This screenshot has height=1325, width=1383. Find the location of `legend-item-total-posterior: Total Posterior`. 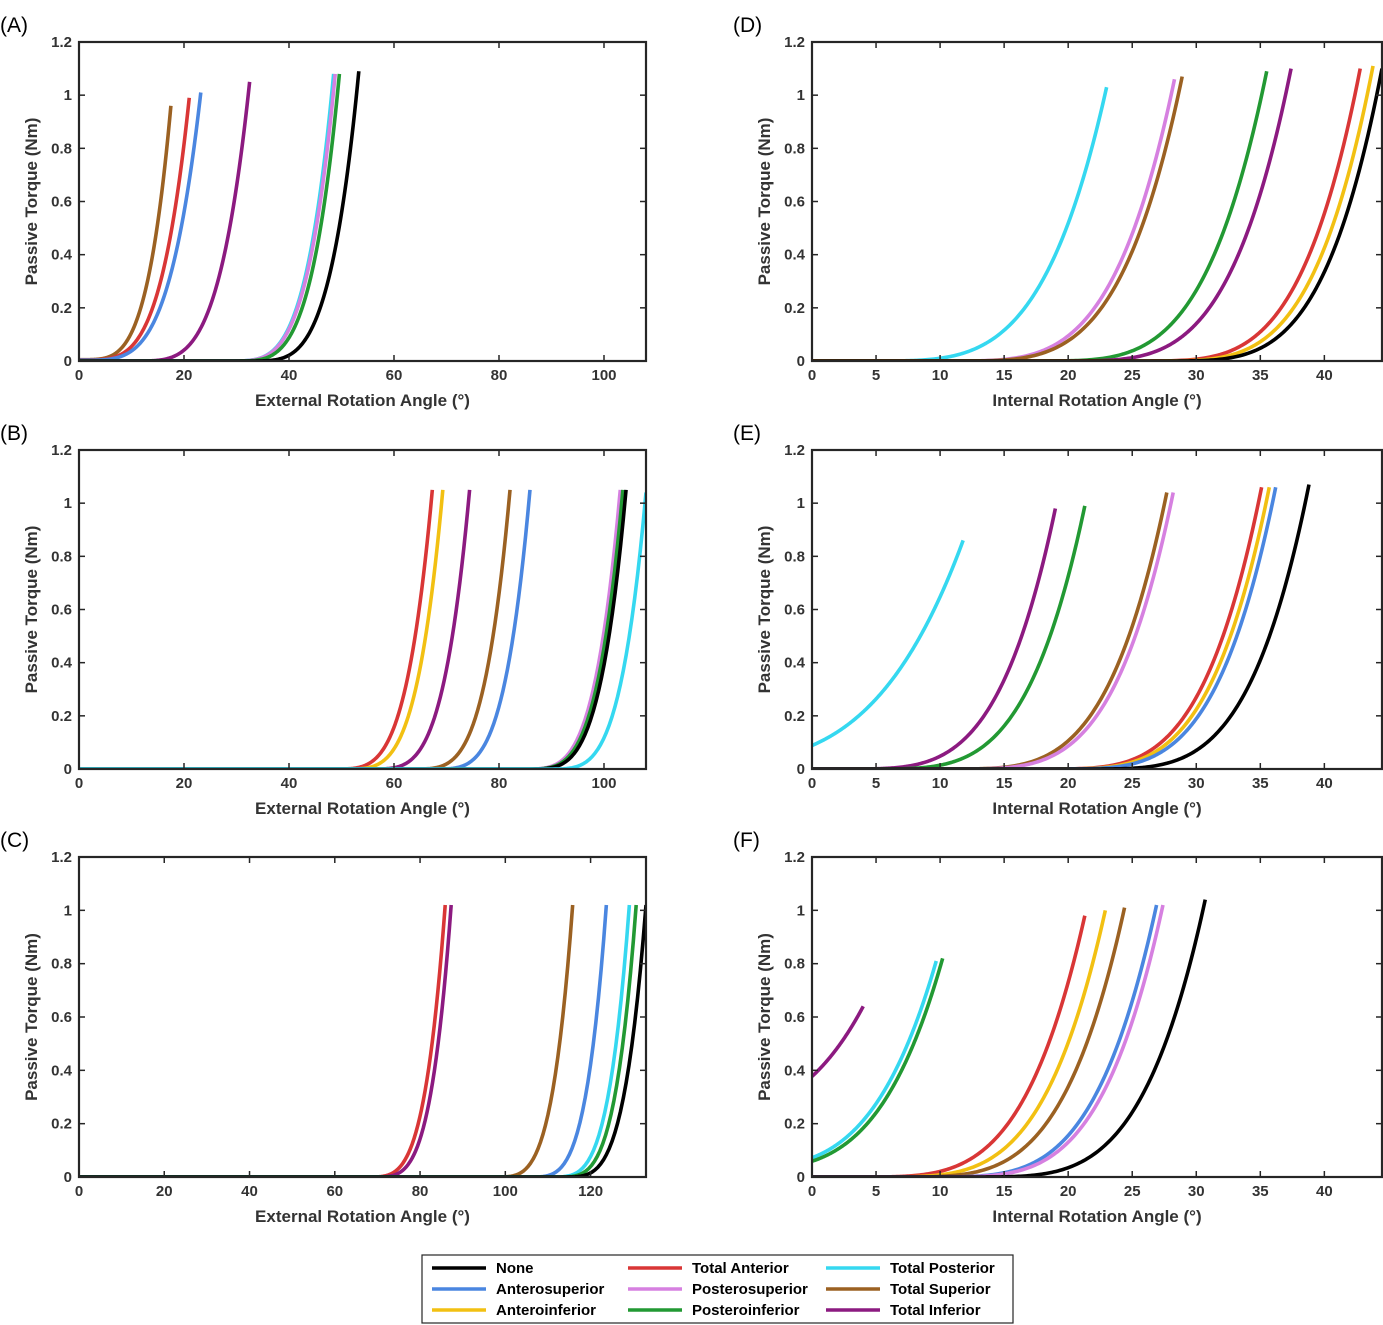

legend-item-total-posterior: Total Posterior is located at coordinates (910, 1268).